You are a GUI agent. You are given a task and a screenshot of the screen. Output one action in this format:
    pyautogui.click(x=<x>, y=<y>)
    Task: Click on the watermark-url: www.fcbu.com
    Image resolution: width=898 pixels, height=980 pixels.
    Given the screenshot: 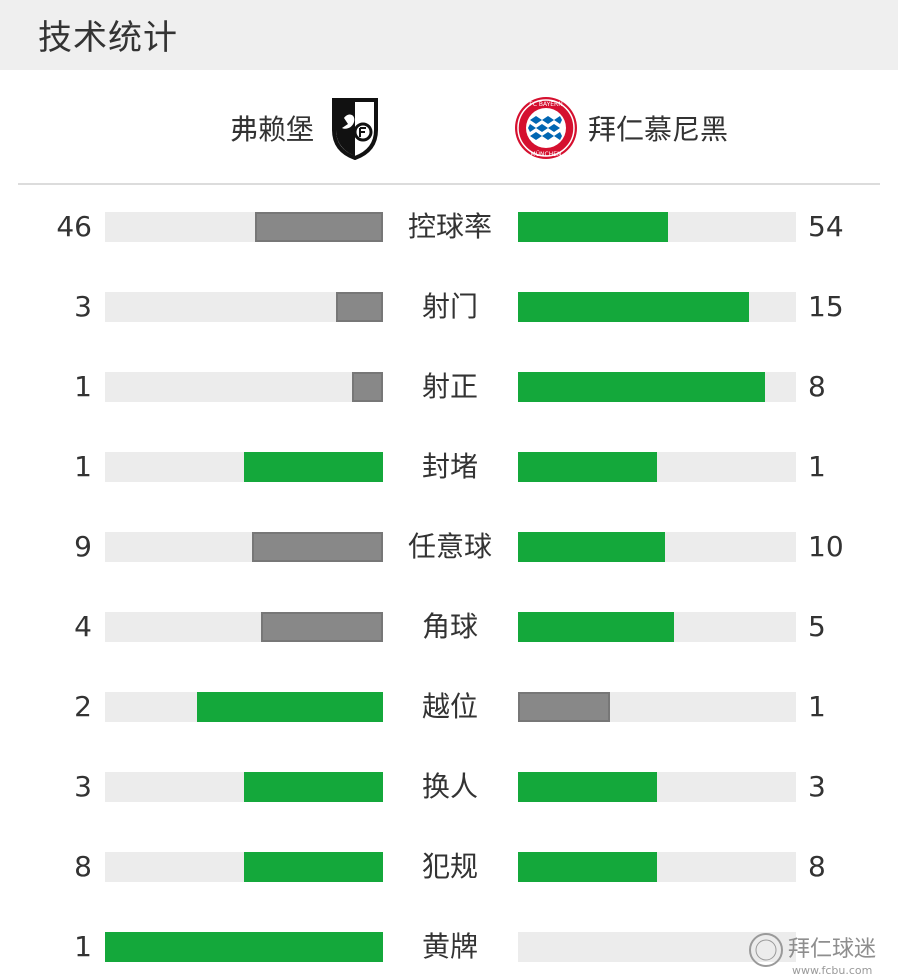 What is the action you would take?
    pyautogui.click(x=832, y=970)
    